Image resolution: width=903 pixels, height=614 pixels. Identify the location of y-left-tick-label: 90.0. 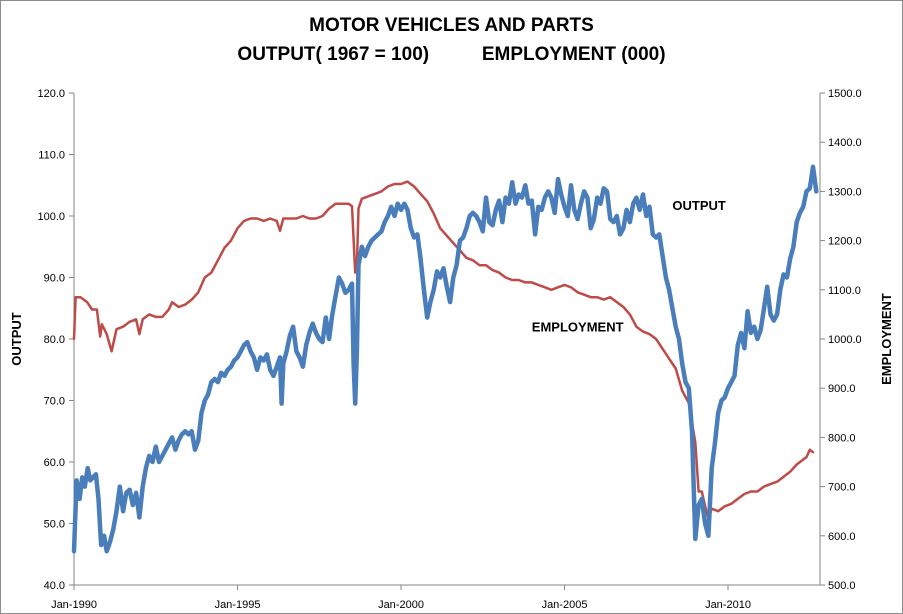
(54, 279).